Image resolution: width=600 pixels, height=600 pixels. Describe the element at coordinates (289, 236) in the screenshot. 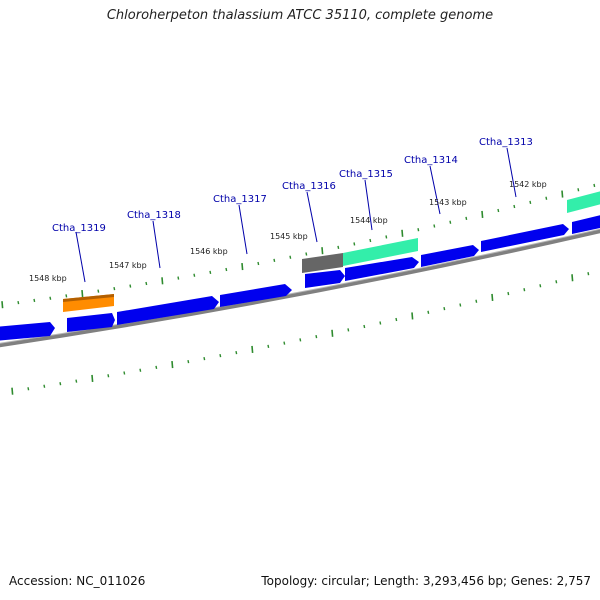

I see `position-label: 1545 kbp` at that location.